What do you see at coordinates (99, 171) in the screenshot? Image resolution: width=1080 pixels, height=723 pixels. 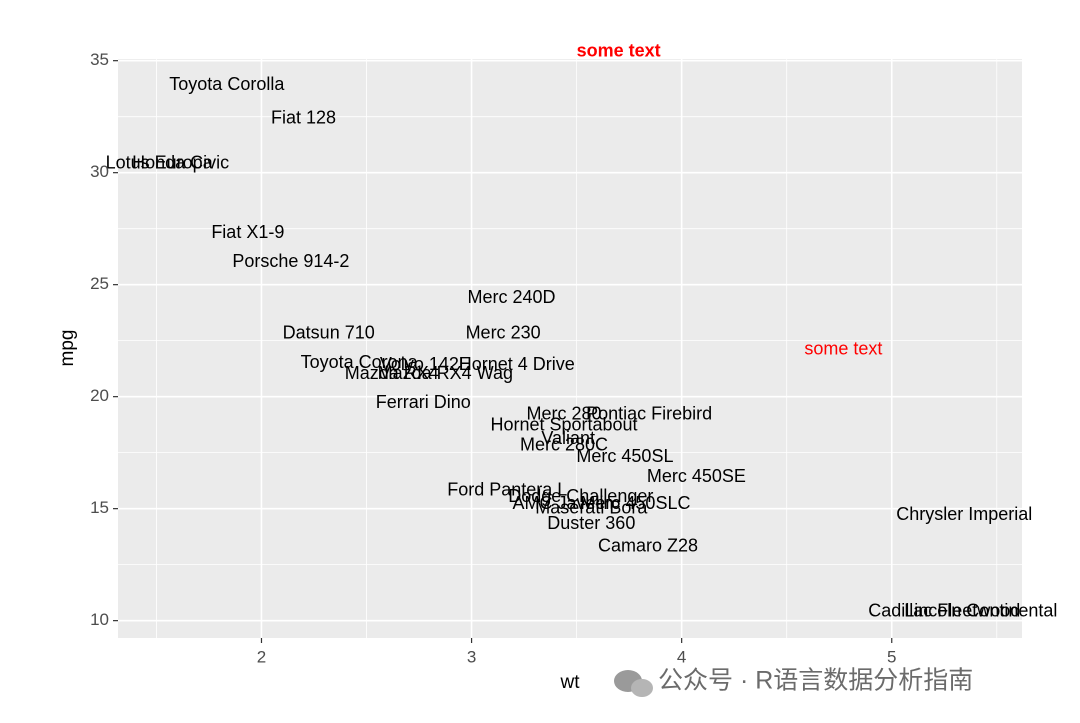 I see `y-tick-label: 30` at bounding box center [99, 171].